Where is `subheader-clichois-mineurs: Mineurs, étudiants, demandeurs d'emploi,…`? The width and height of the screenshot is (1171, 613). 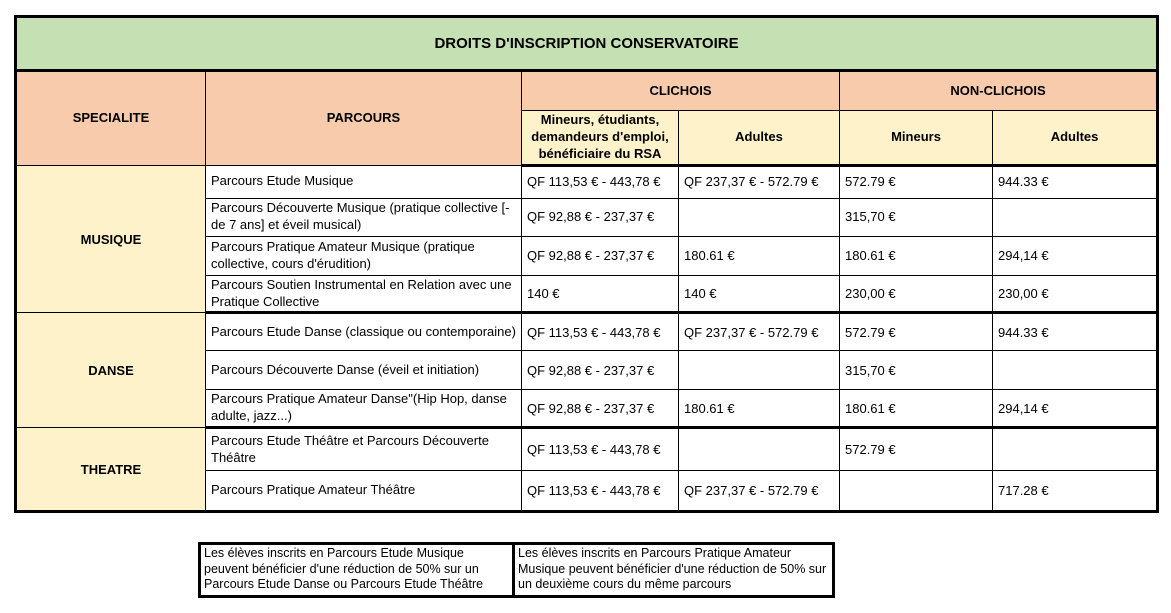 subheader-clichois-mineurs: Mineurs, étudiants, demandeurs d'emploi,… is located at coordinates (600, 138).